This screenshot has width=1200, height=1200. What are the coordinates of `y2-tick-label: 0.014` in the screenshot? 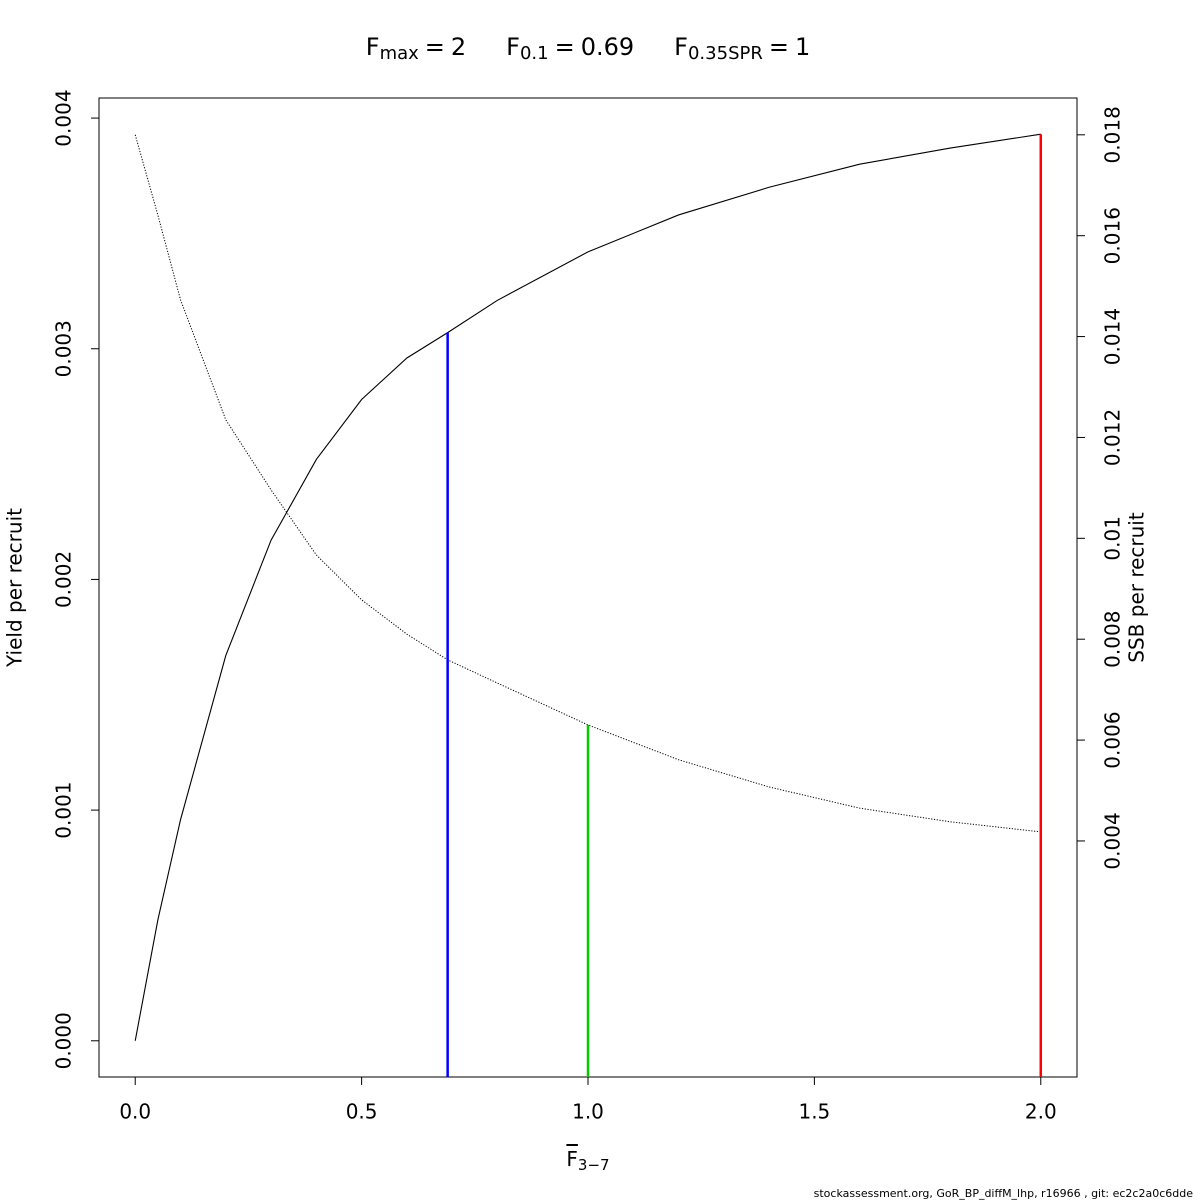 It's located at (1113, 336).